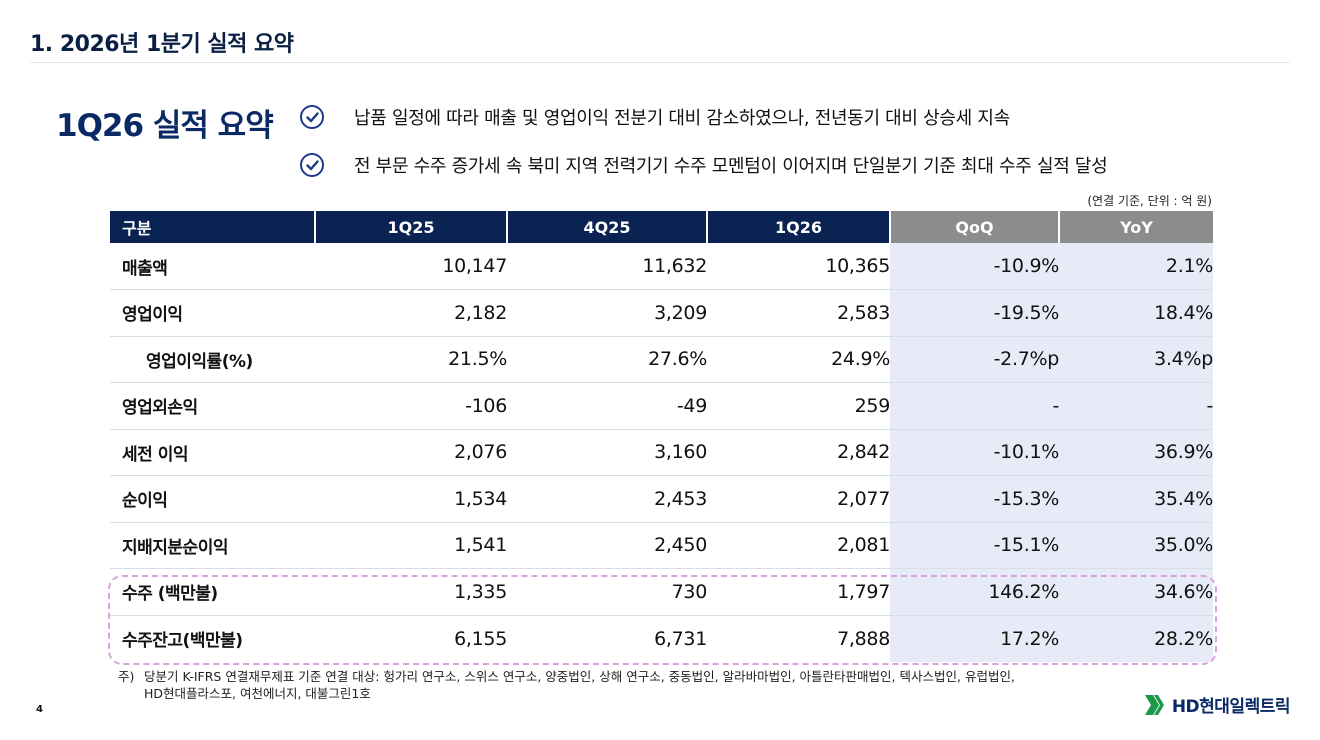 The height and width of the screenshot is (740, 1320). What do you see at coordinates (607, 313) in the screenshot?
I see `cell-4q25: 3,209` at bounding box center [607, 313].